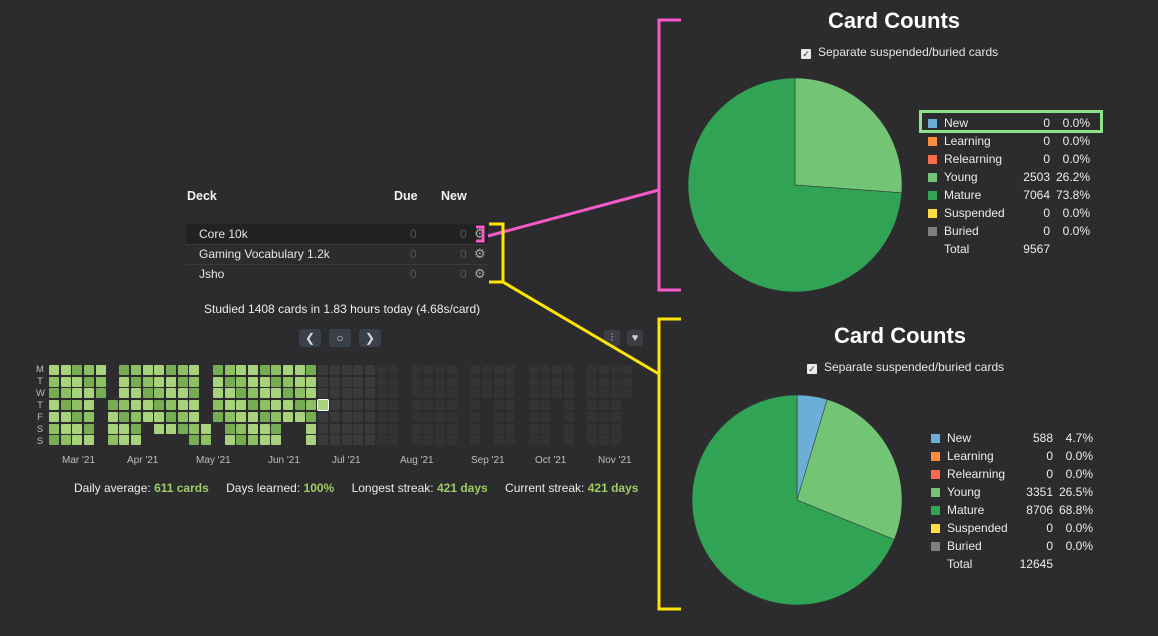  Describe the element at coordinates (337, 274) in the screenshot. I see `deck-row-jsho: Jsho 0 0 ⚙` at that location.